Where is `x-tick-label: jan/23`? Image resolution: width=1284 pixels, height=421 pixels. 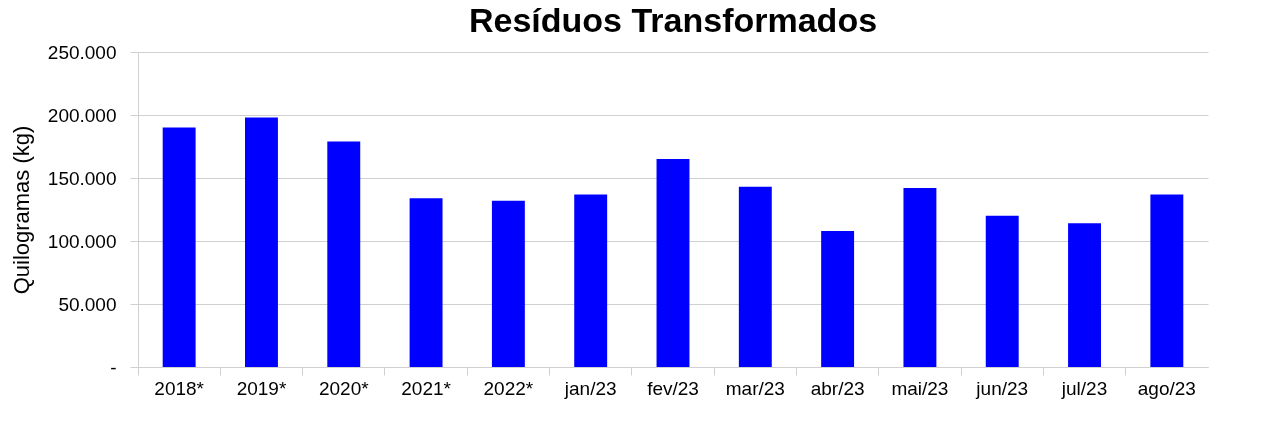 x-tick-label: jan/23 is located at coordinates (590, 388).